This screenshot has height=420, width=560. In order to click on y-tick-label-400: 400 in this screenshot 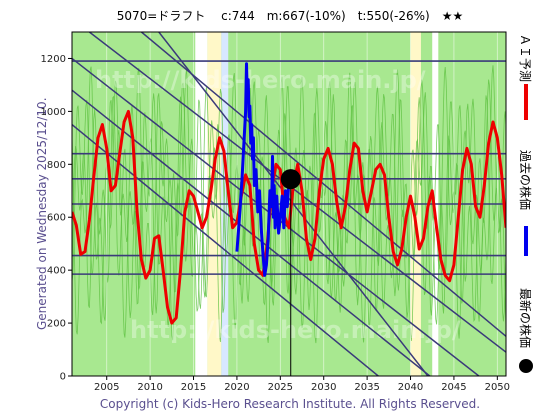, I will do `click(56, 271)`.